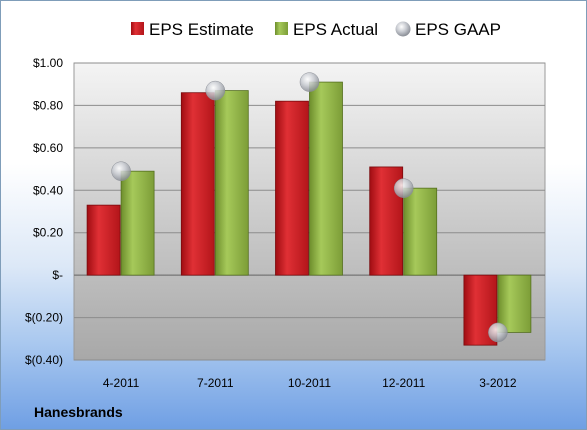 The height and width of the screenshot is (430, 587). Describe the element at coordinates (403, 383) in the screenshot. I see `x-tick-label: 12-2011` at that location.